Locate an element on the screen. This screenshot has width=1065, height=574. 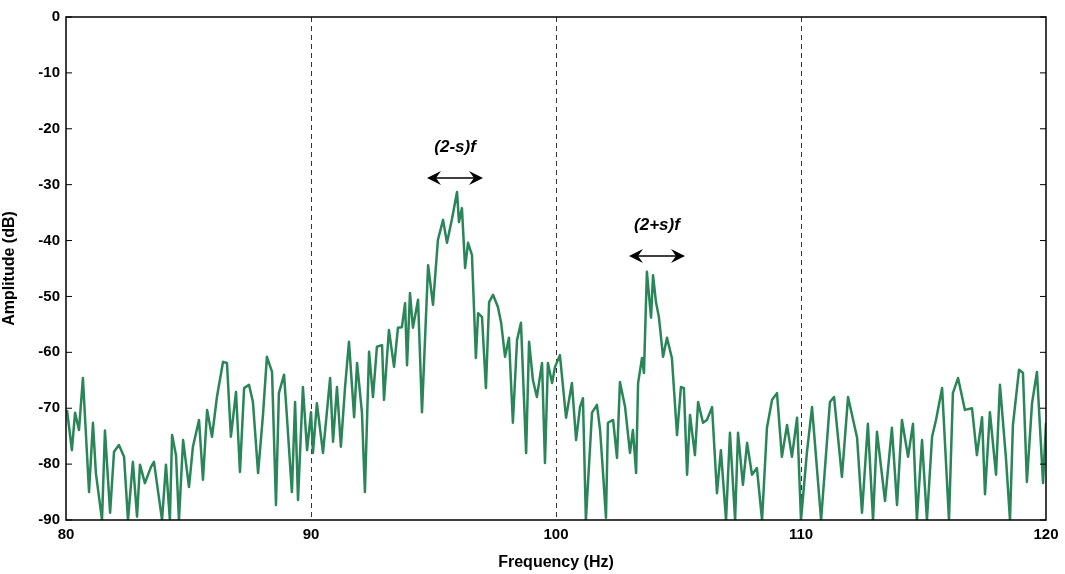
y-tick-label: -50 is located at coordinates (49, 295).